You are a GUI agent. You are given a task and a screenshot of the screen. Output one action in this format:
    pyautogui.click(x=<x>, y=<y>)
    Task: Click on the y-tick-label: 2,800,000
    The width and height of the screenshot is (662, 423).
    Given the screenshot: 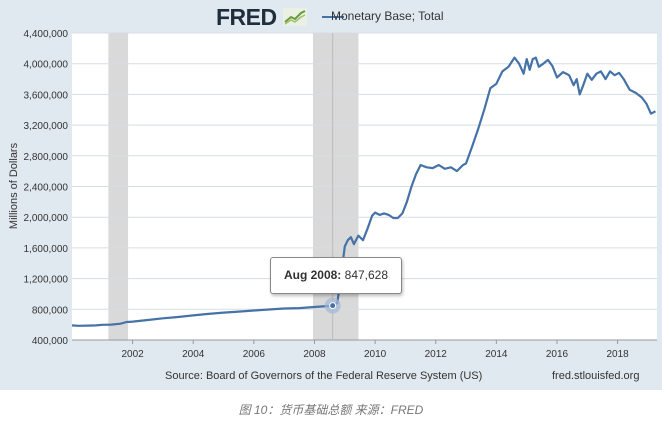 What is the action you would take?
    pyautogui.click(x=46, y=157)
    